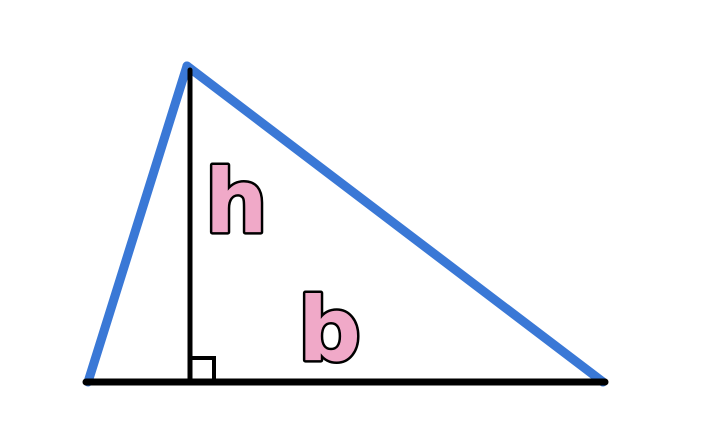  Describe the element at coordinates (236, 201) in the screenshot. I see `height-label: h` at that location.